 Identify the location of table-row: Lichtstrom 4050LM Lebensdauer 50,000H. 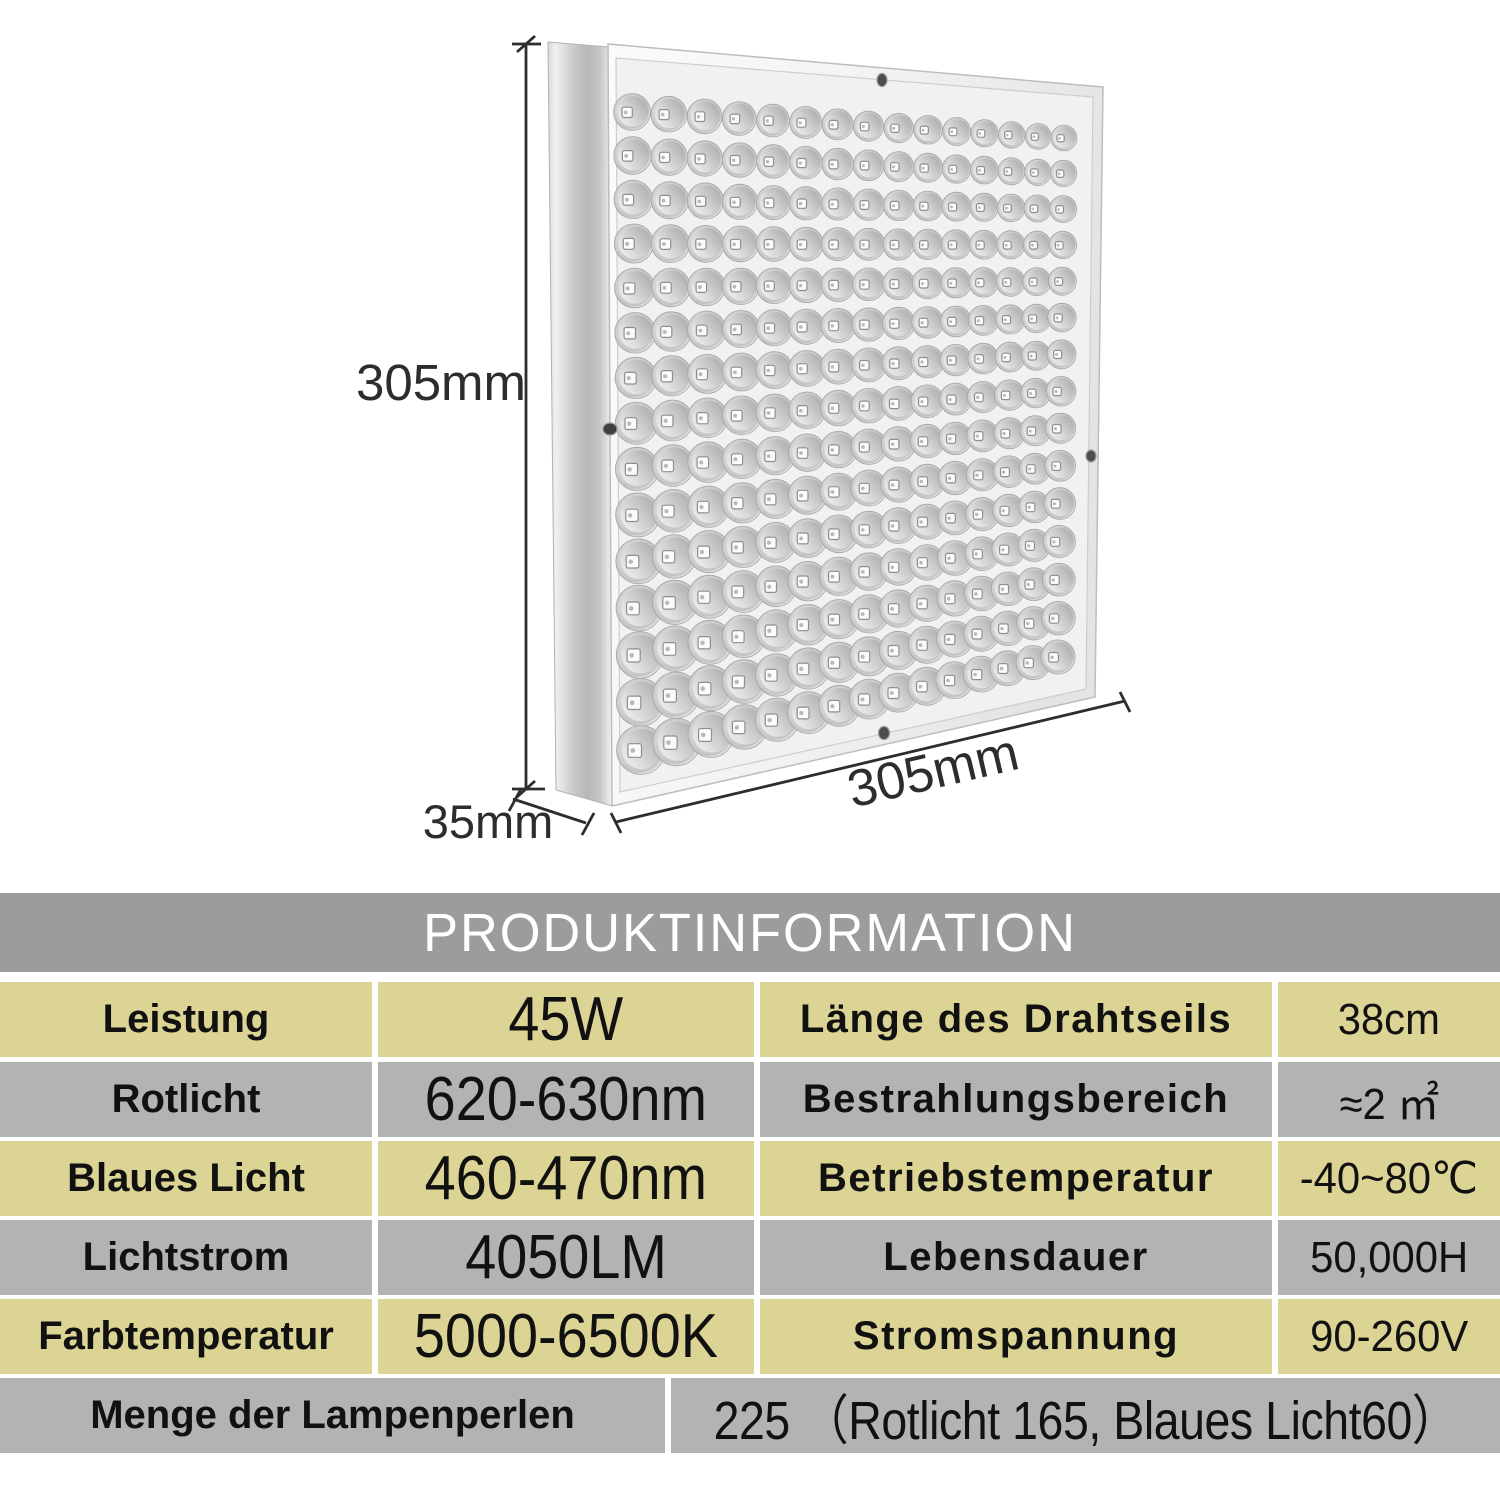
(750, 1257).